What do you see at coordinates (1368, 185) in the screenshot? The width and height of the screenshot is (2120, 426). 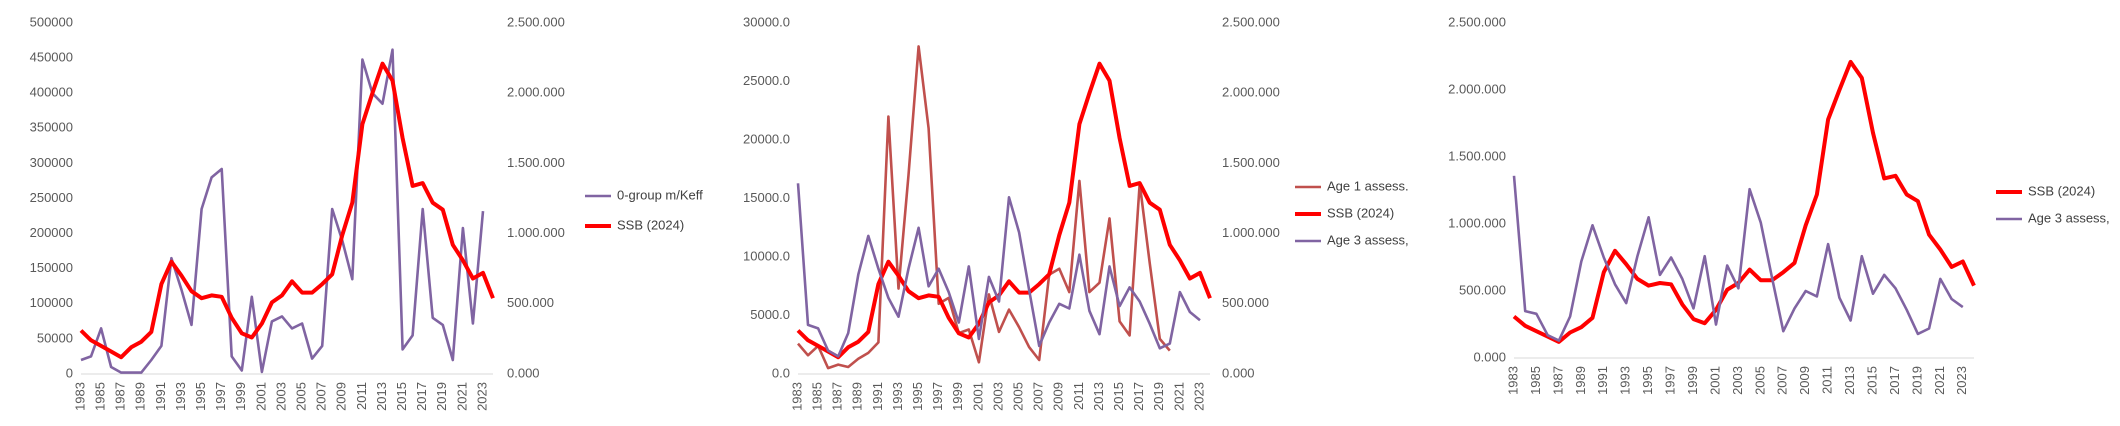 I see `legend-label: Age 1 assess.` at bounding box center [1368, 185].